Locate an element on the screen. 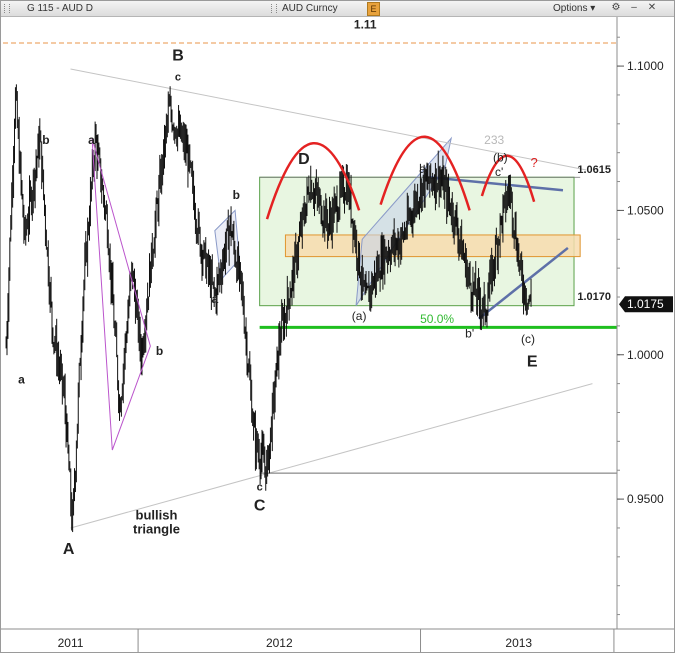 This screenshot has width=675, height=653. event-badge: E is located at coordinates (373, 9).